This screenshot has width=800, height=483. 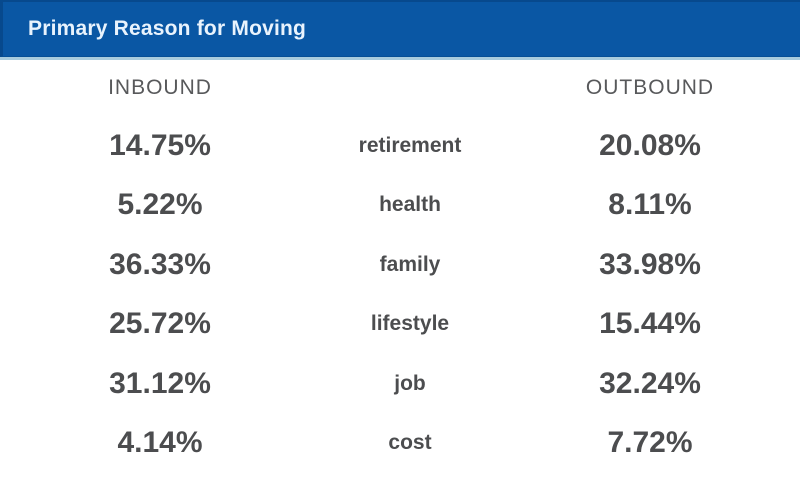 What do you see at coordinates (400, 88) in the screenshot?
I see `table-header-row: INBOUND OUTBOUND` at bounding box center [400, 88].